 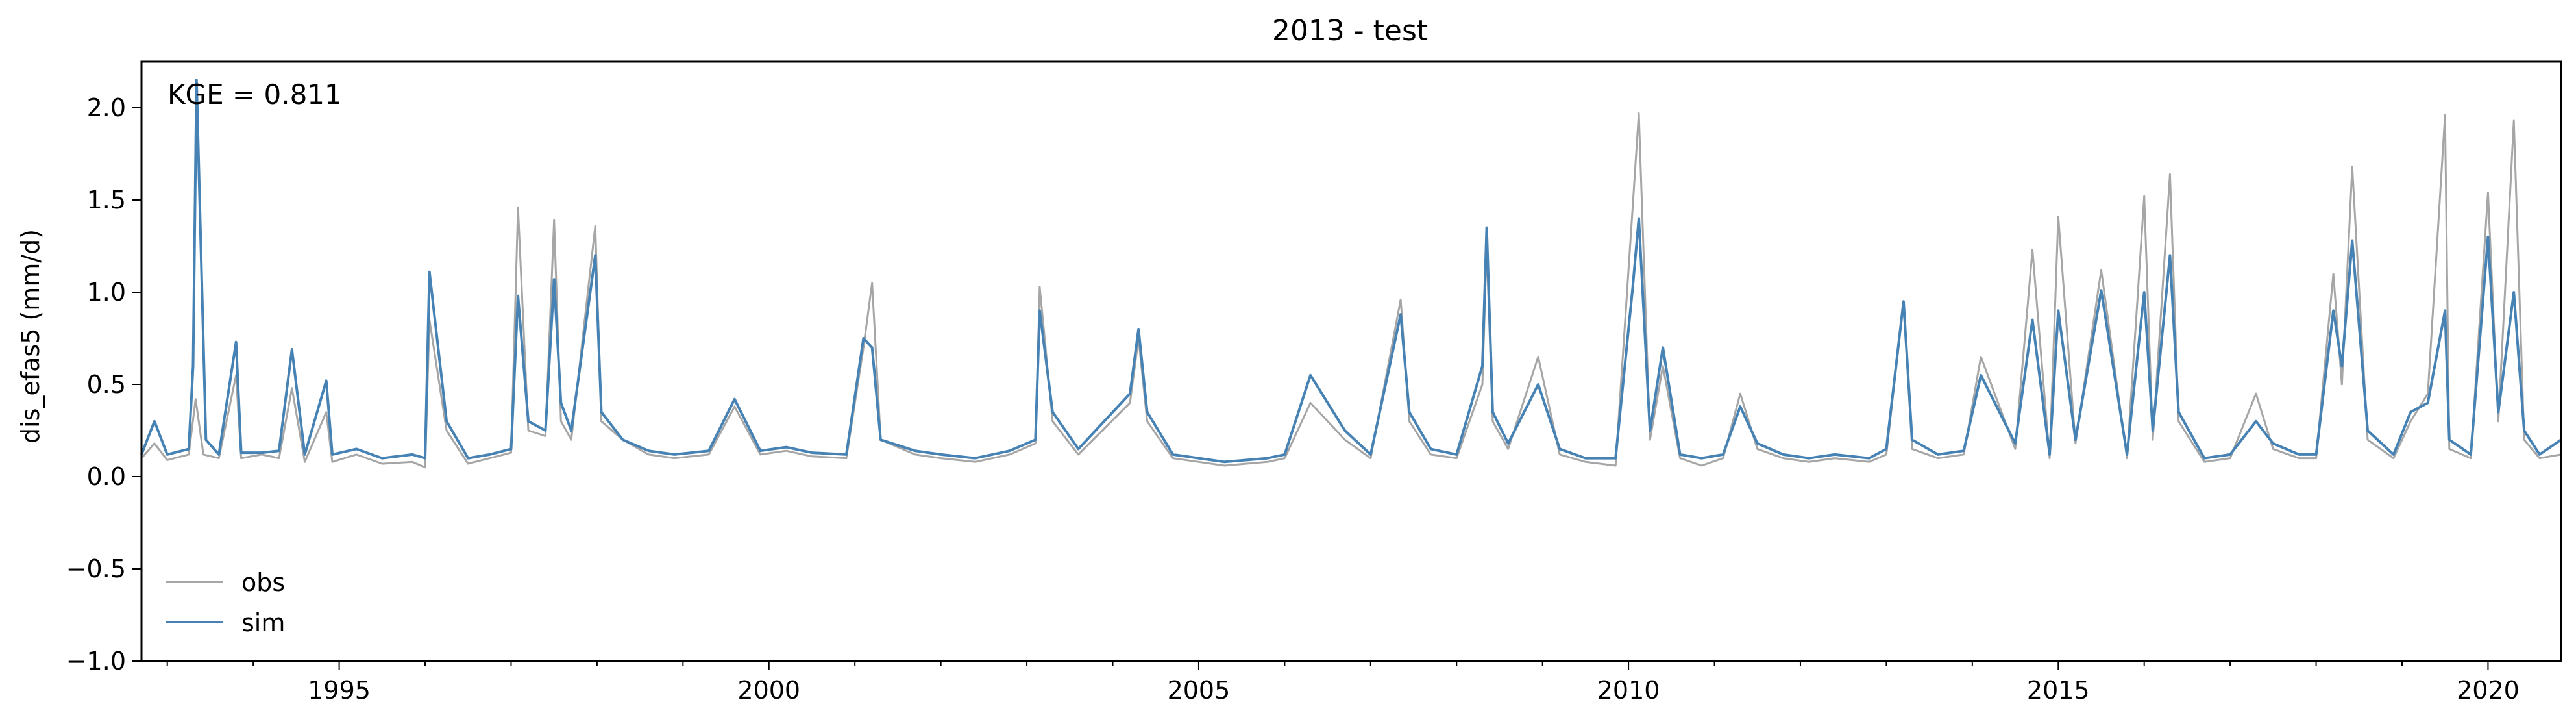 I want to click on legend: obs sim, so click(x=225, y=602).